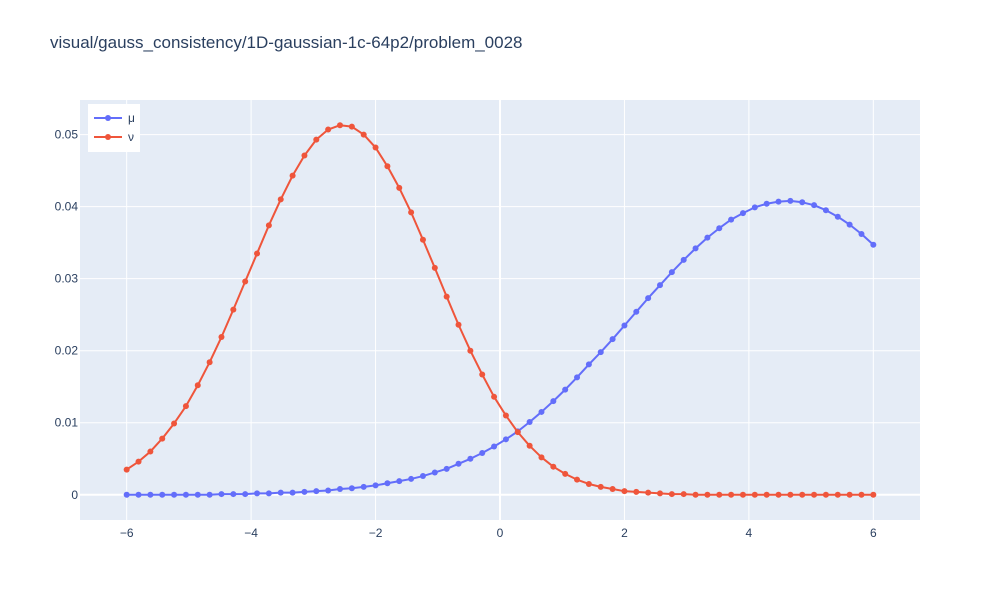 The image size is (1000, 600). I want to click on y-tick-label: 0.04, so click(67, 207).